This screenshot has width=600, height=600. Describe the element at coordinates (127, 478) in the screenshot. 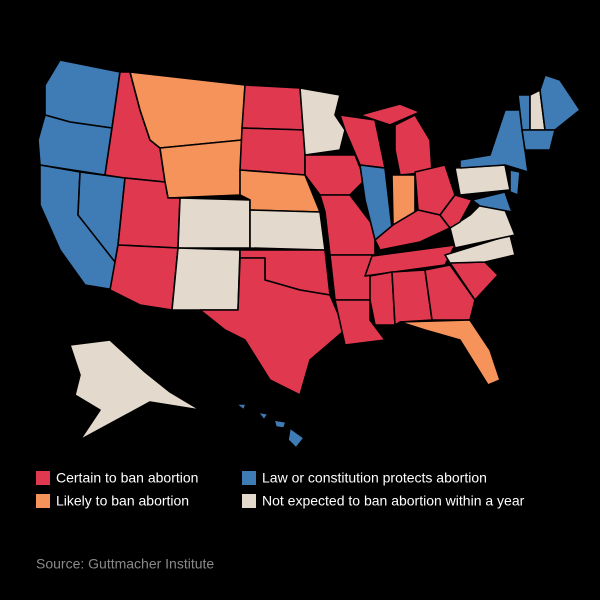

I see `legend-label: Certain to ban abortion` at that location.